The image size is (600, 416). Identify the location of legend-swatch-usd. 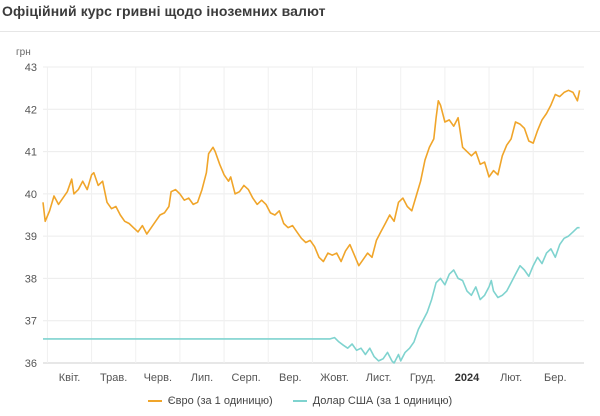
(299, 401).